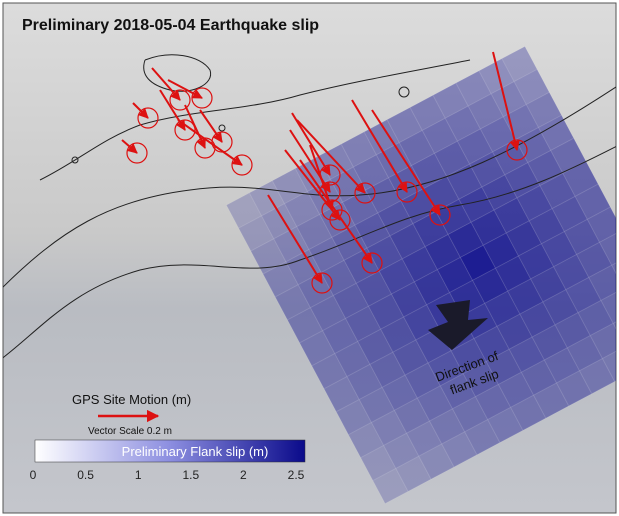 This screenshot has width=619, height=516. I want to click on colorbar, so click(170, 451).